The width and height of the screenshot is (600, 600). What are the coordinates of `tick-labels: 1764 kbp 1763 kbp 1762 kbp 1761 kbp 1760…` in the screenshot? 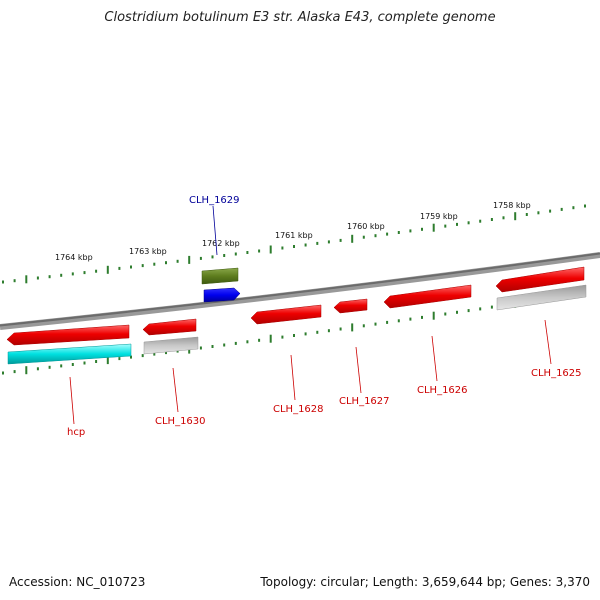 It's located at (293, 231).